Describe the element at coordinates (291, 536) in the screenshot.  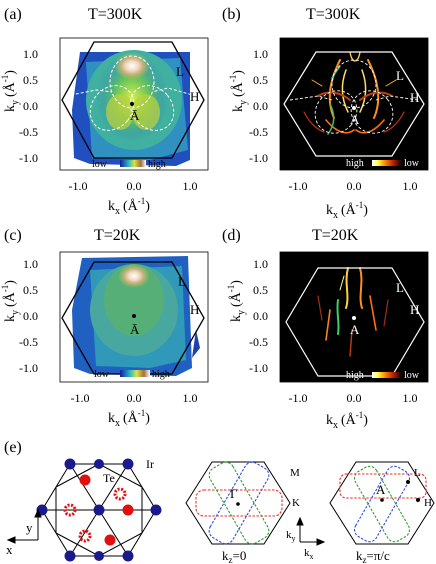
I see `svg-text: ky` at that location.